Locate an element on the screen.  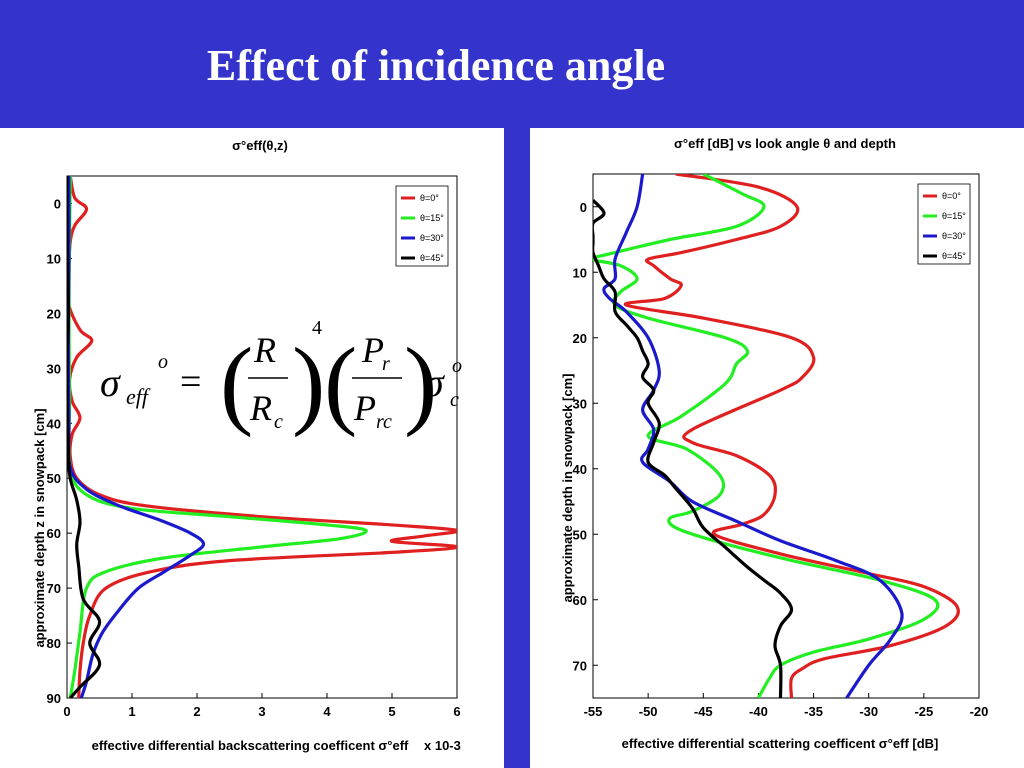
y-axis-label: approximate depth in snowpack [cm] is located at coordinates (567, 488).